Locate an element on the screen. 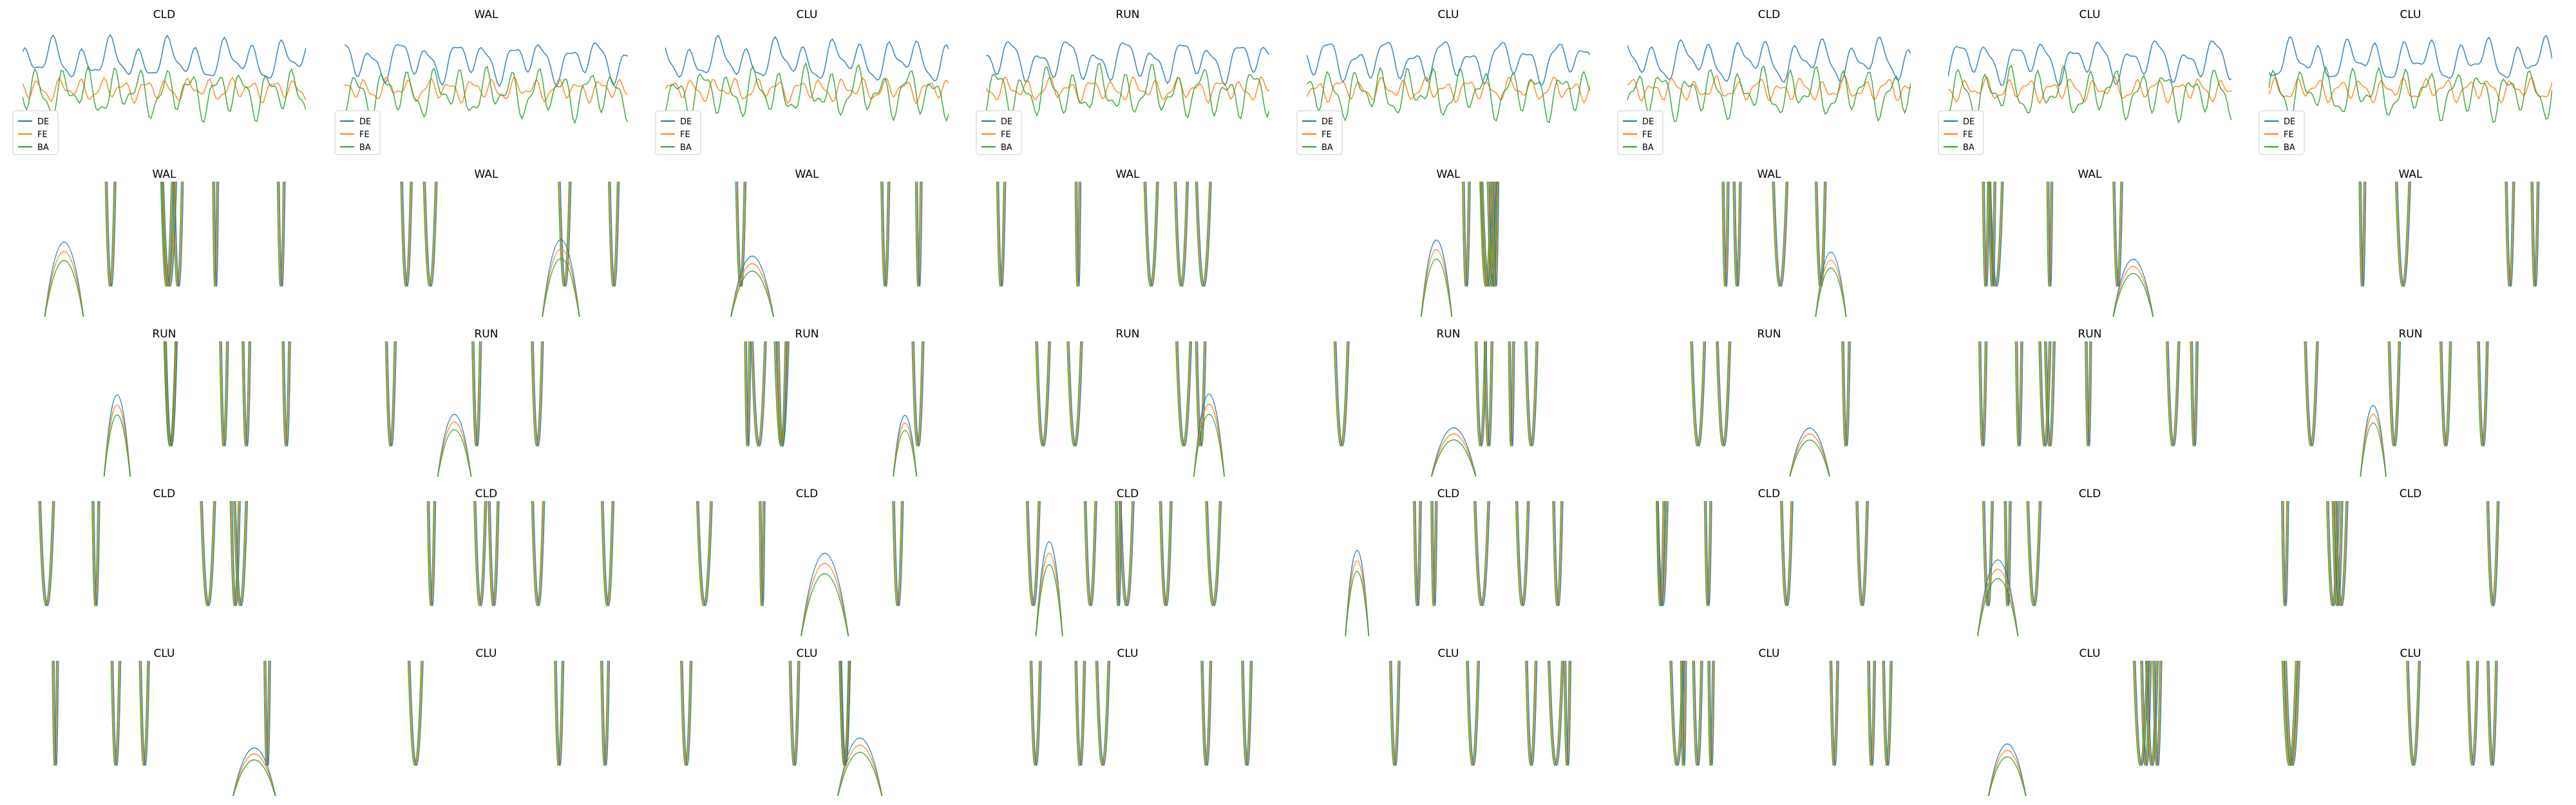  series-line-fe is located at coordinates (486, 90).